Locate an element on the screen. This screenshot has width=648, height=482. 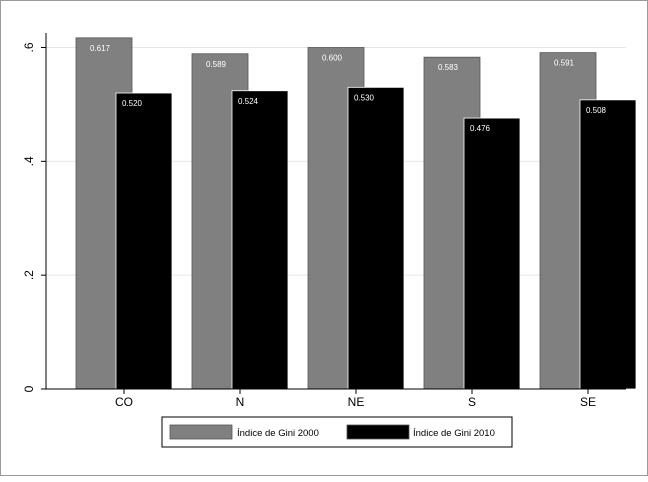
legend: Índice de Gini 2000 Índice de Gini 2010 is located at coordinates (337, 432).